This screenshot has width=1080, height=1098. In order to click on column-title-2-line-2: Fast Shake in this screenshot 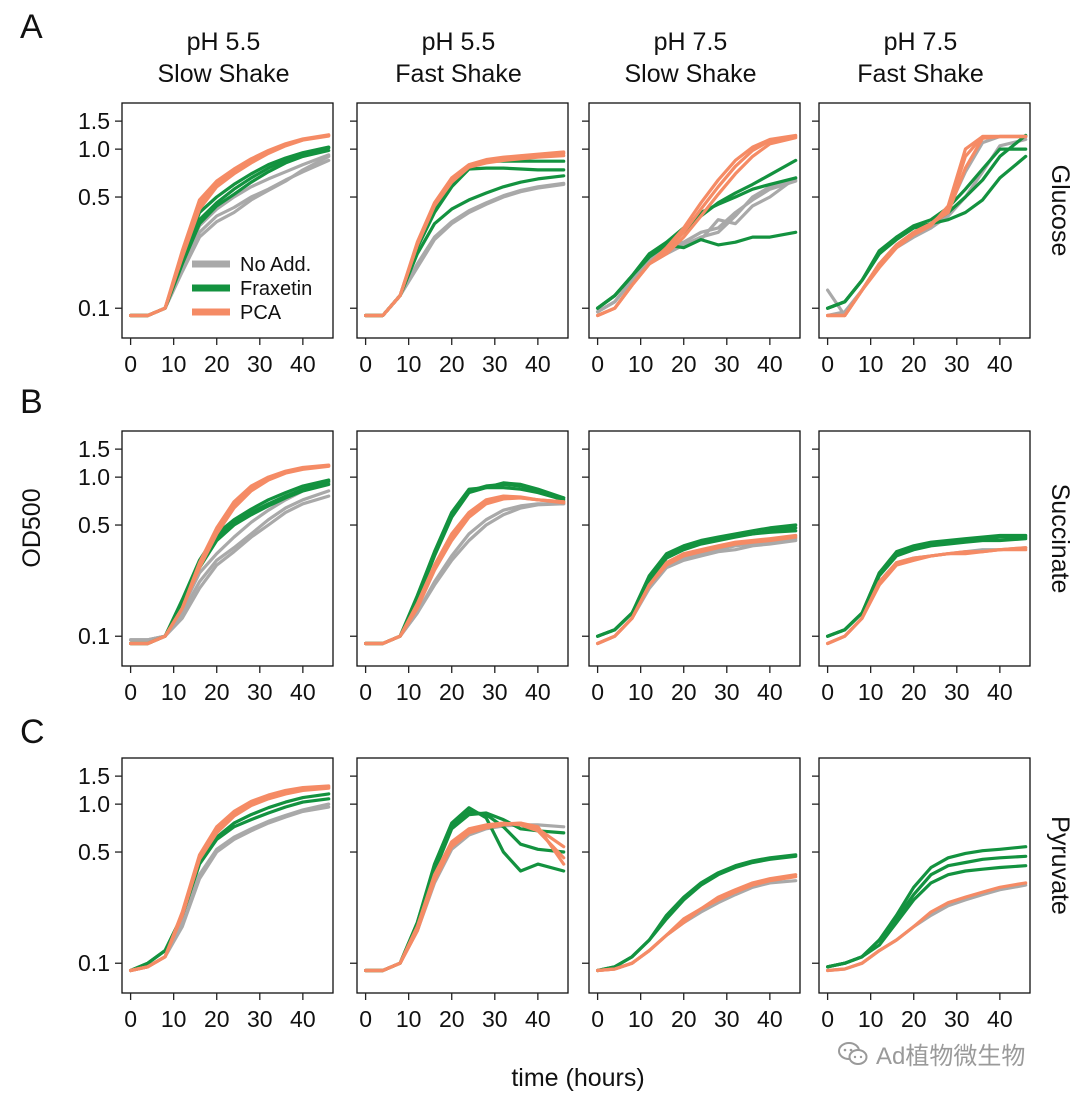, I will do `click(458, 74)`.